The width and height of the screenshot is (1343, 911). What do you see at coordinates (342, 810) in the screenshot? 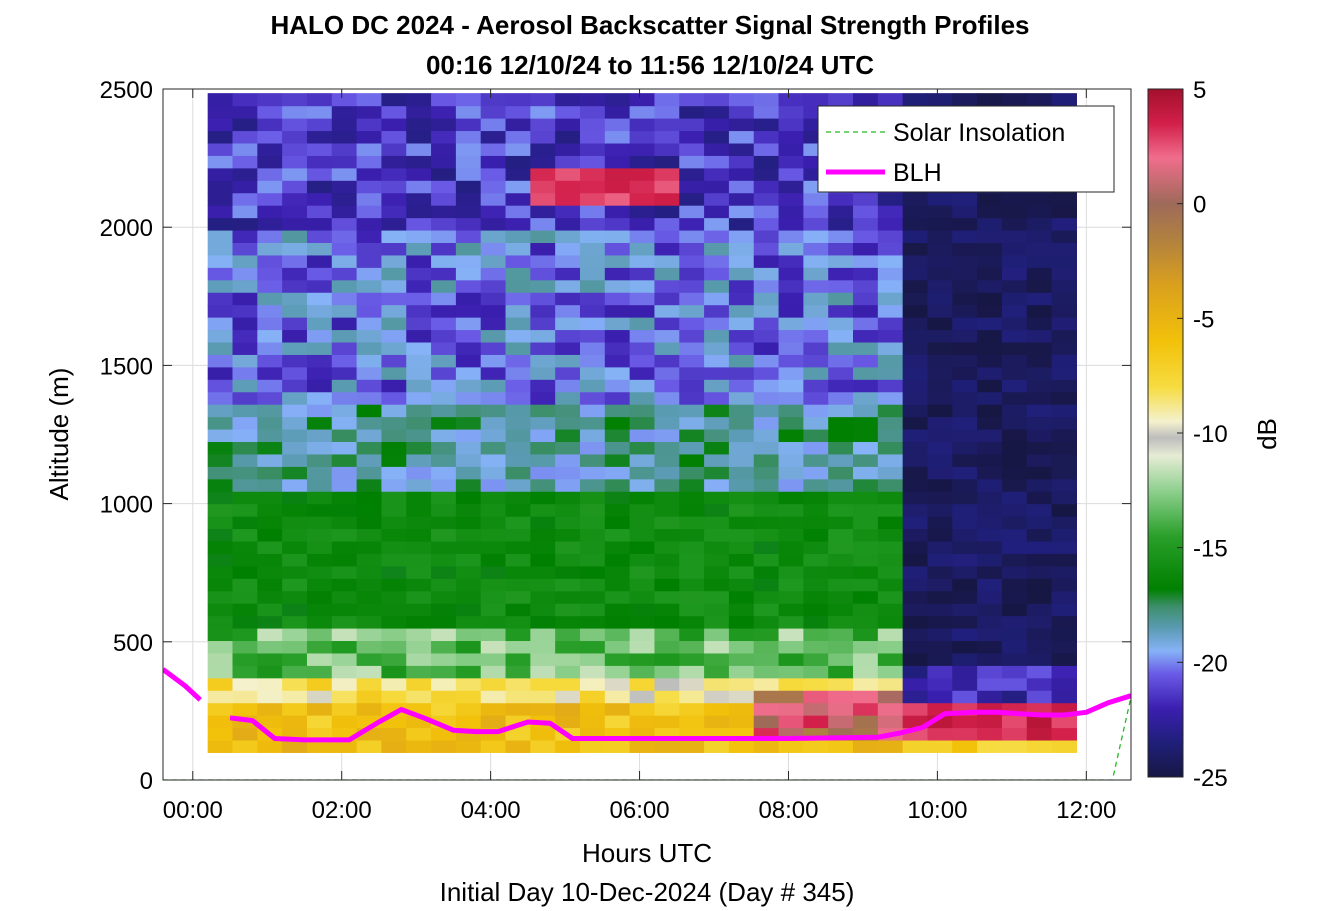
I see `x-tick-label: 02:00` at bounding box center [342, 810].